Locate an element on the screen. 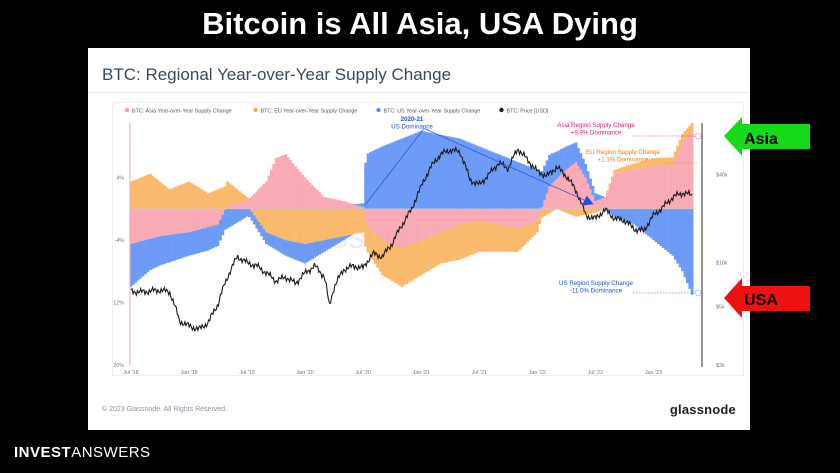 Image resolution: width=840 pixels, height=473 pixels. annotation-text-2: EU Region Supply Change is located at coordinates (623, 152).